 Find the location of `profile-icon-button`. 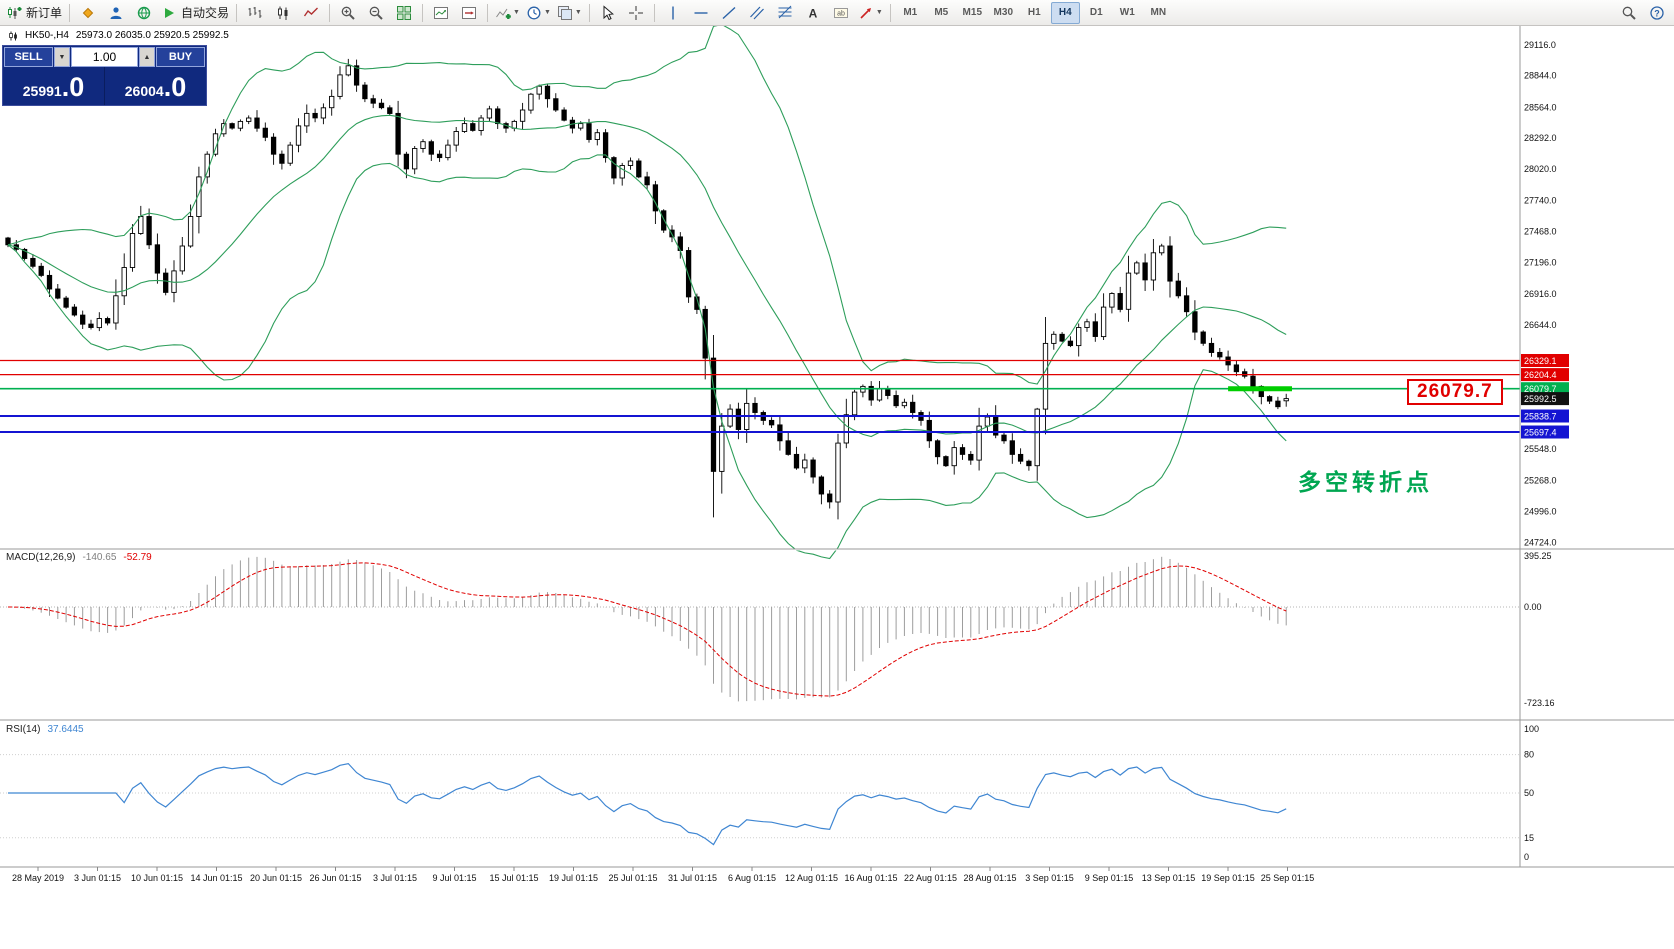

profile-icon-button is located at coordinates (116, 13).